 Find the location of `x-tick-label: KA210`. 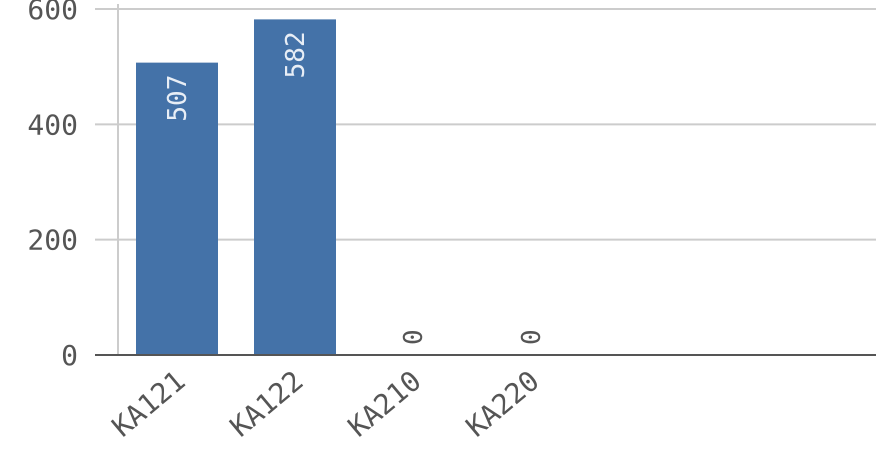

x-tick-label: KA210 is located at coordinates (385, 403).